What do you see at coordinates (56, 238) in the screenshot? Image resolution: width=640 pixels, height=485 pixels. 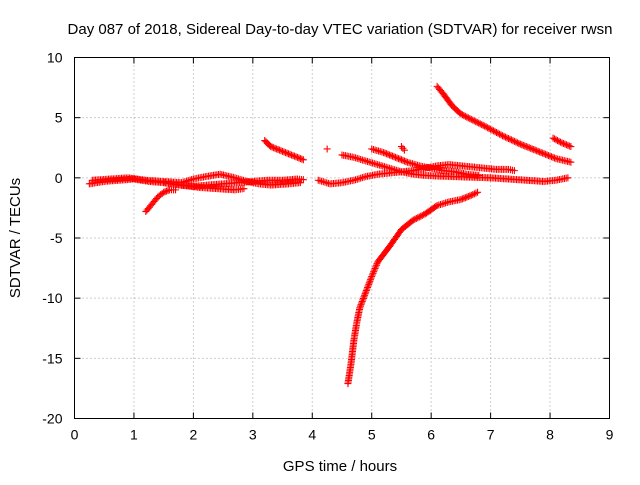 I see `y-tick-label: -5` at bounding box center [56, 238].